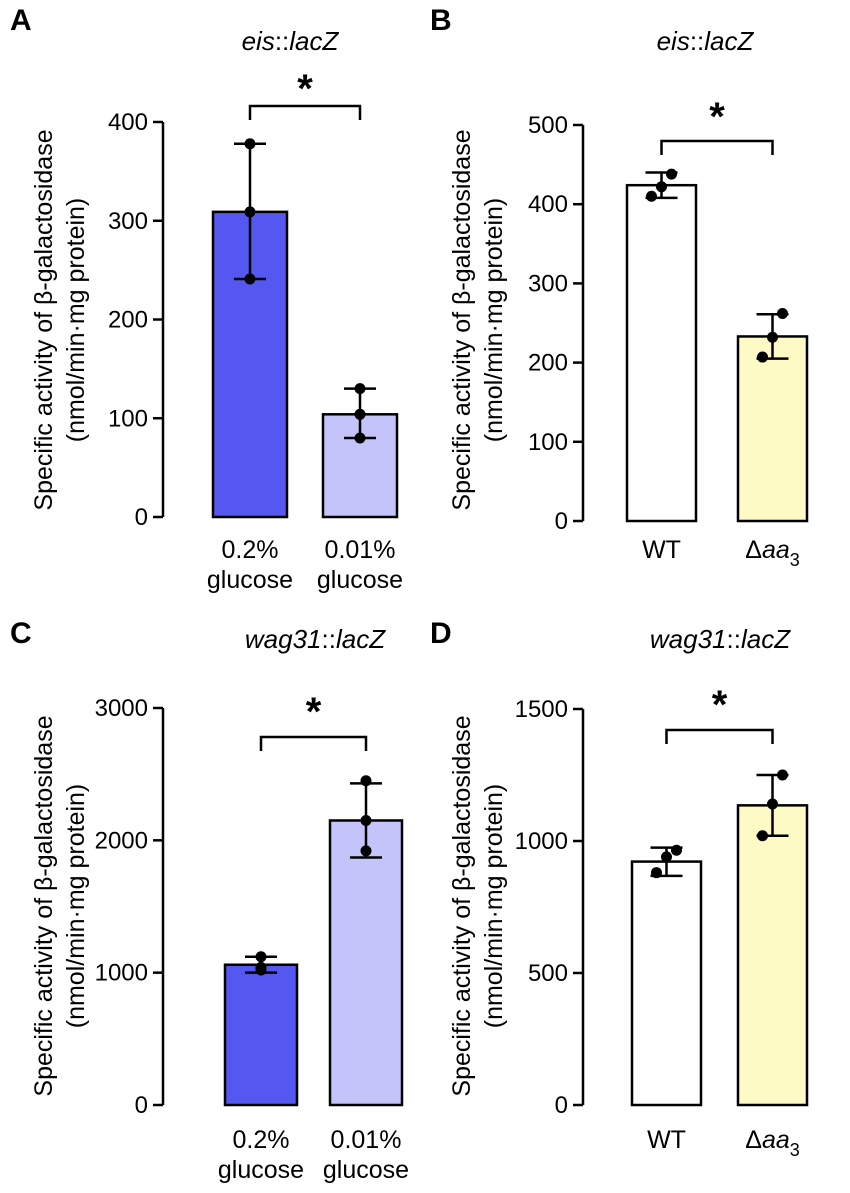 Image resolution: width=850 pixels, height=1193 pixels. I want to click on chart-title: wag31::lacZ, so click(315, 639).